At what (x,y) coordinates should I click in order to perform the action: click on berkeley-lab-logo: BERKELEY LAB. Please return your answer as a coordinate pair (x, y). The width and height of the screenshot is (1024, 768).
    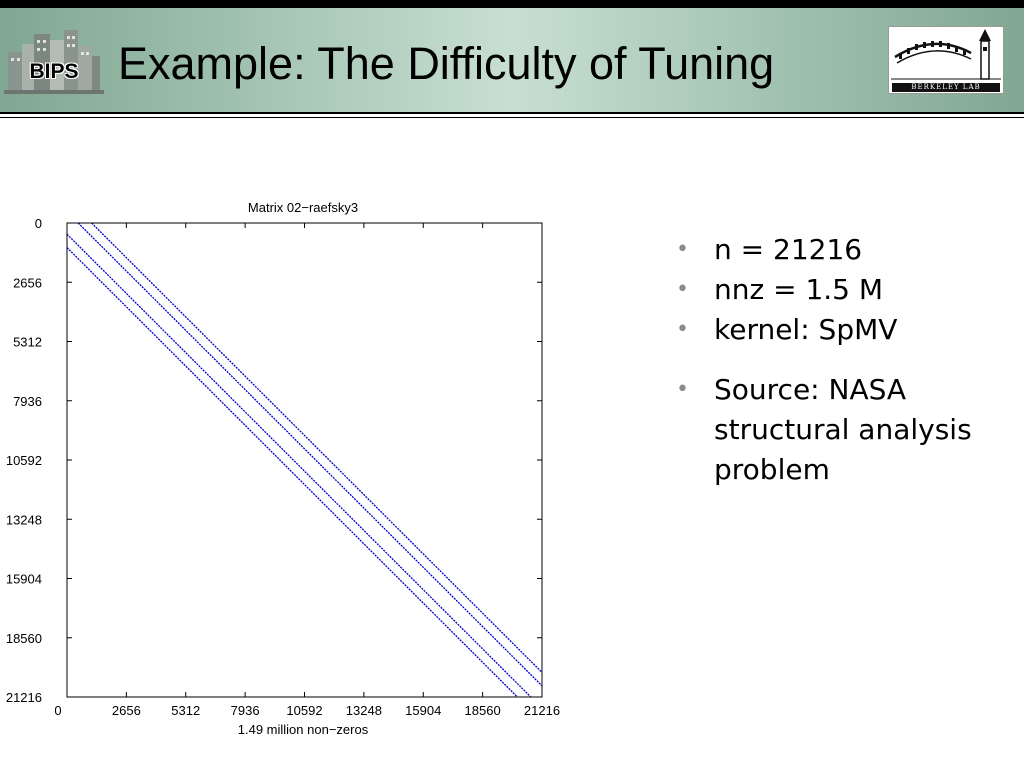
    Looking at the image, I should click on (946, 60).